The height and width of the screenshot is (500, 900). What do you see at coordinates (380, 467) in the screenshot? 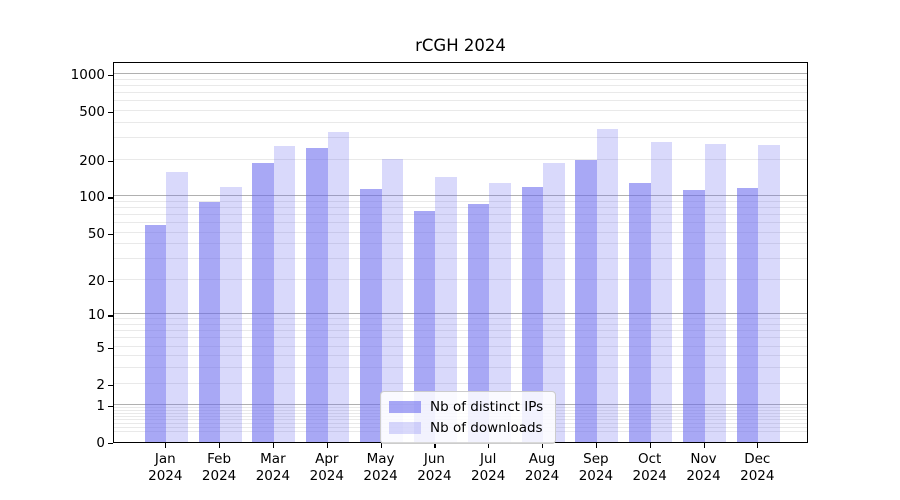
I see `x-tick-label-may: May 2024` at bounding box center [380, 467].